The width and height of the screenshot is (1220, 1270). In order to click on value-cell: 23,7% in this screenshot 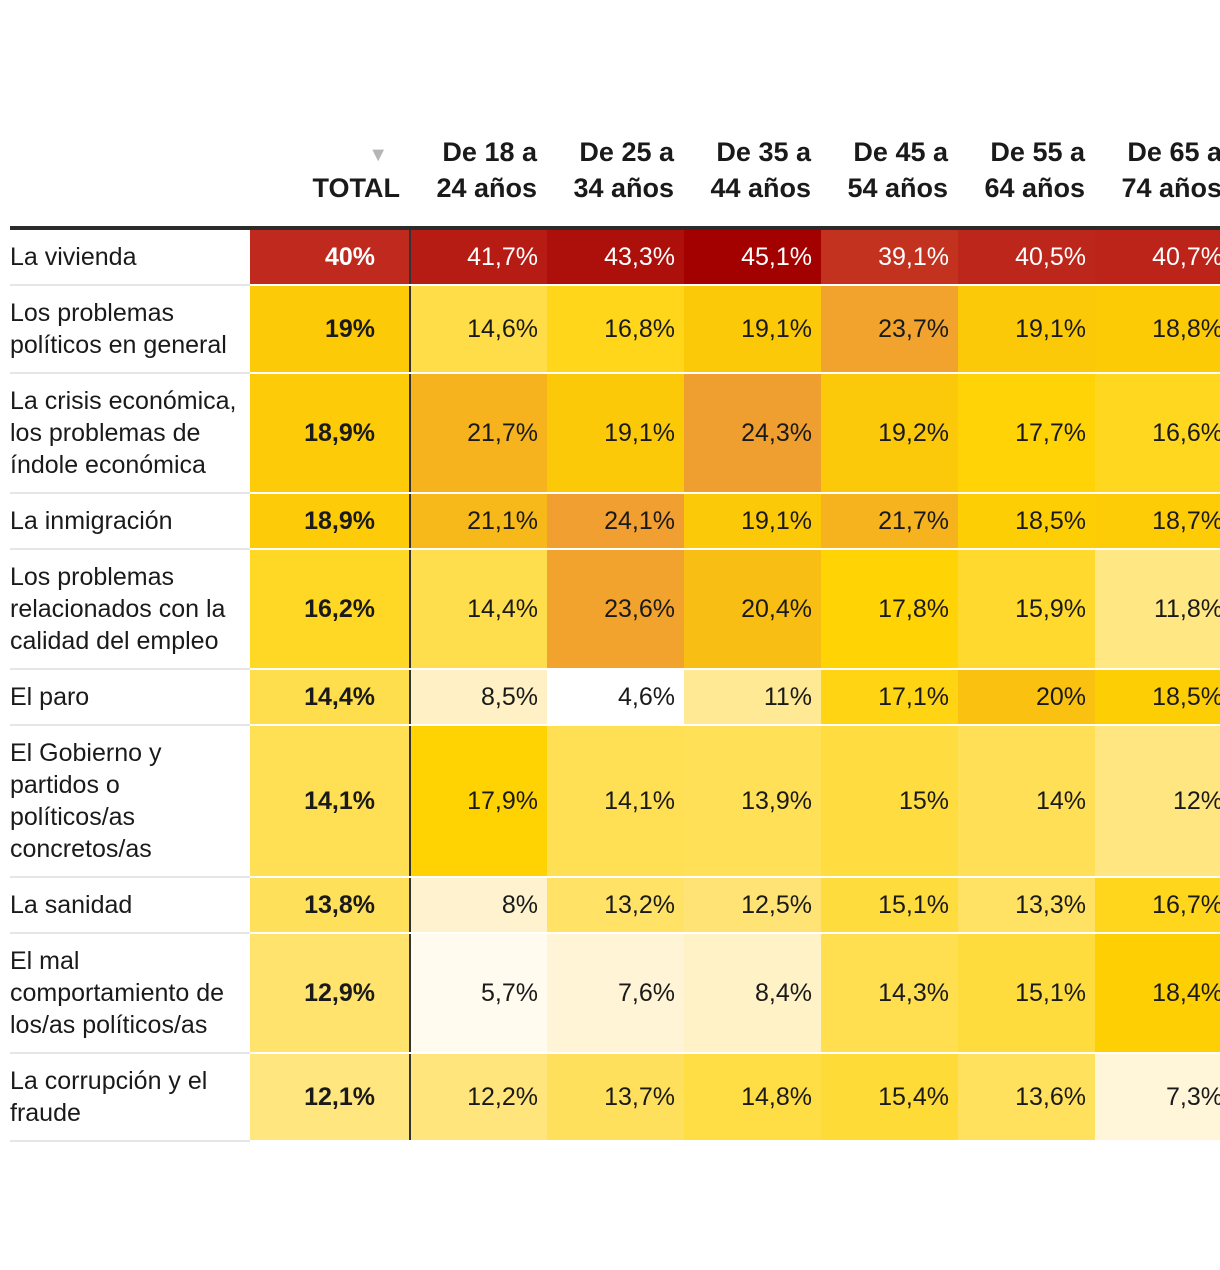, I will do `click(889, 329)`.